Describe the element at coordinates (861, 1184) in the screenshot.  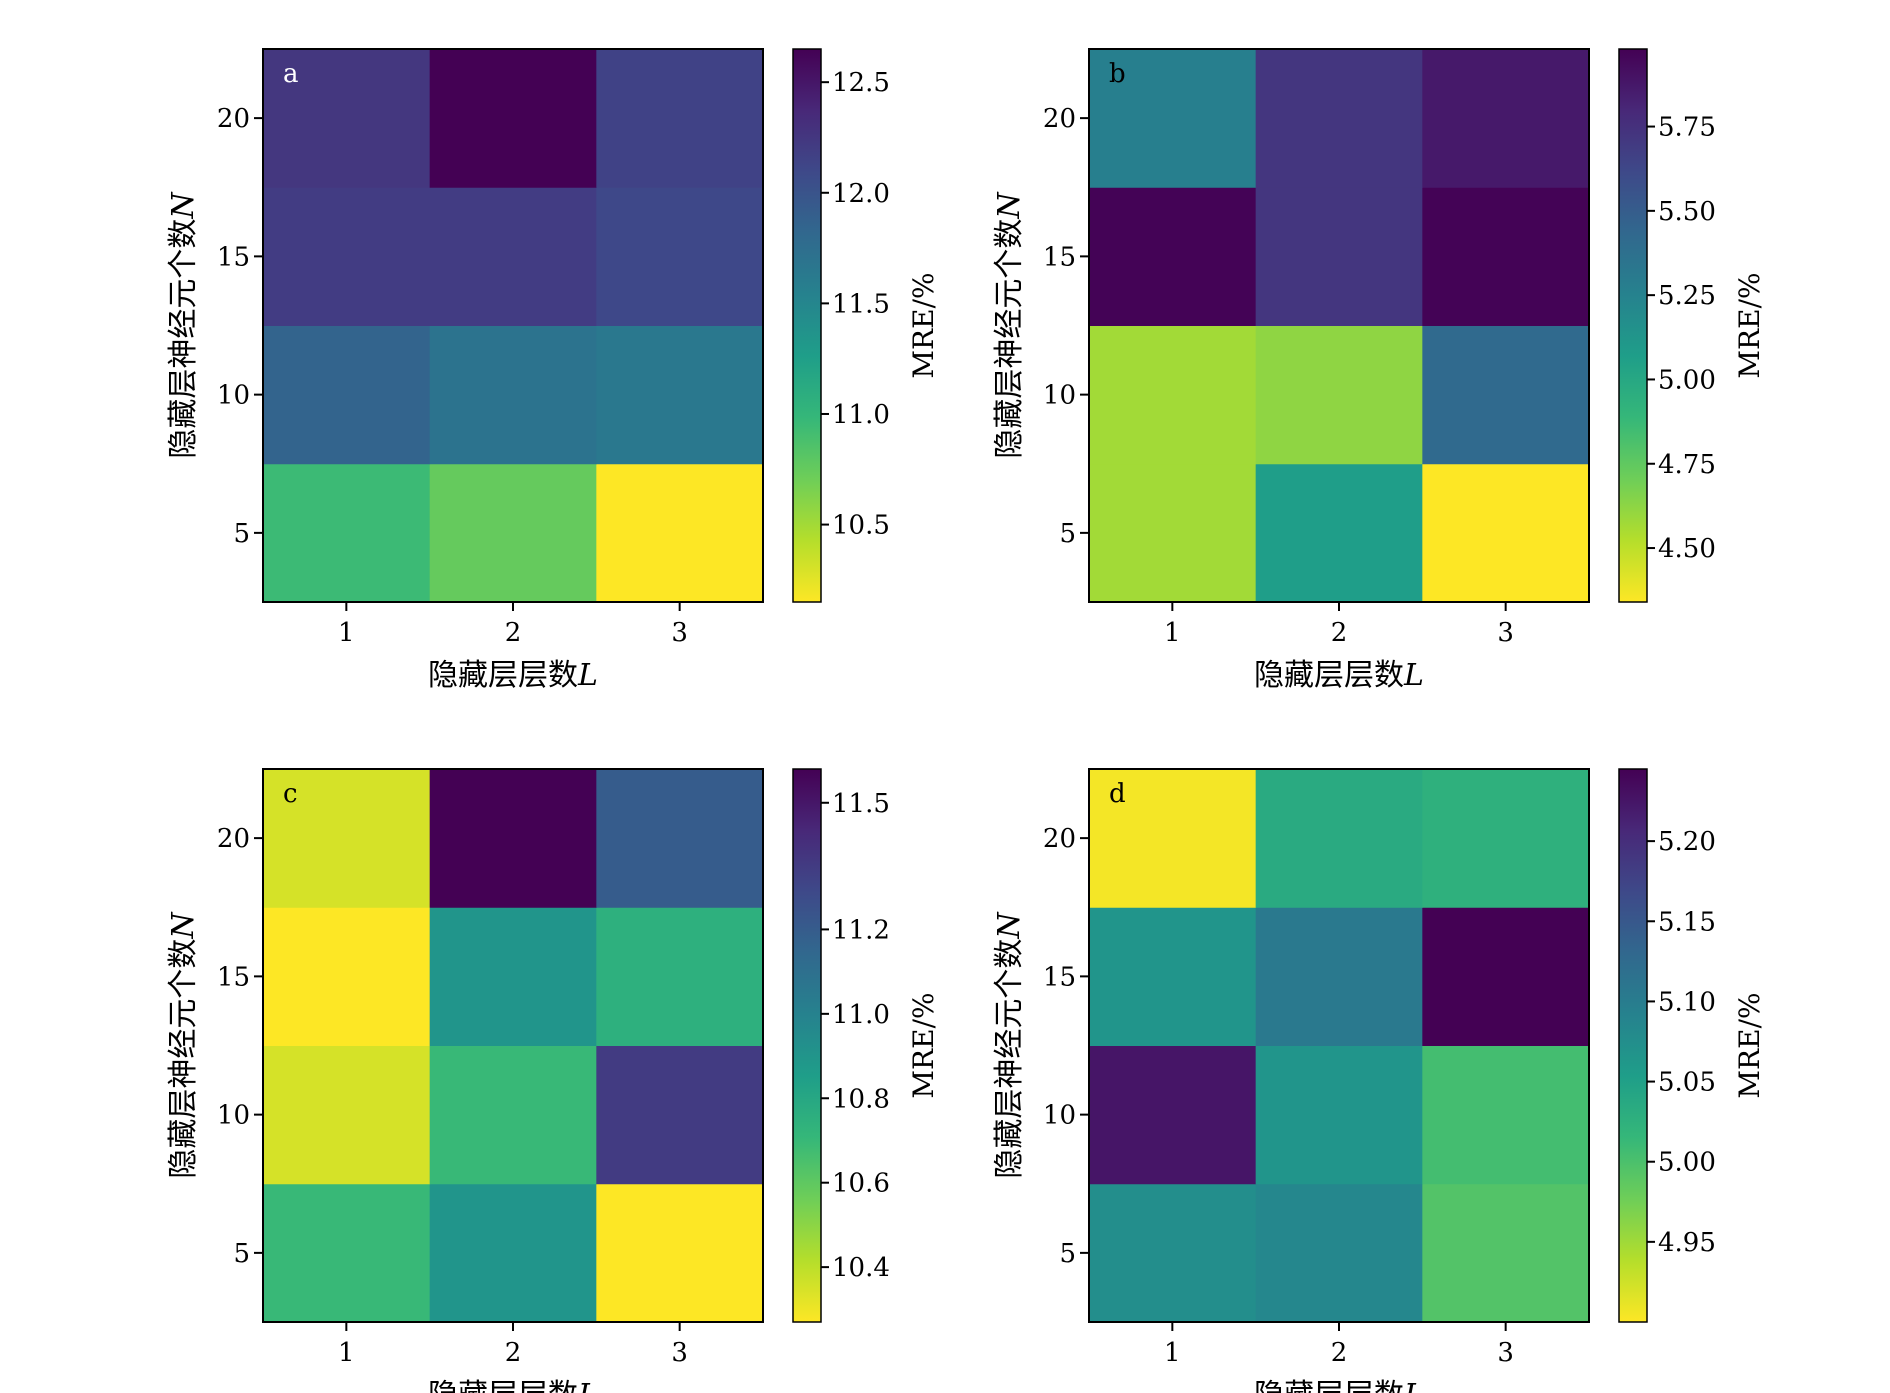
I see `colorbar-tick-label: 10.6` at that location.